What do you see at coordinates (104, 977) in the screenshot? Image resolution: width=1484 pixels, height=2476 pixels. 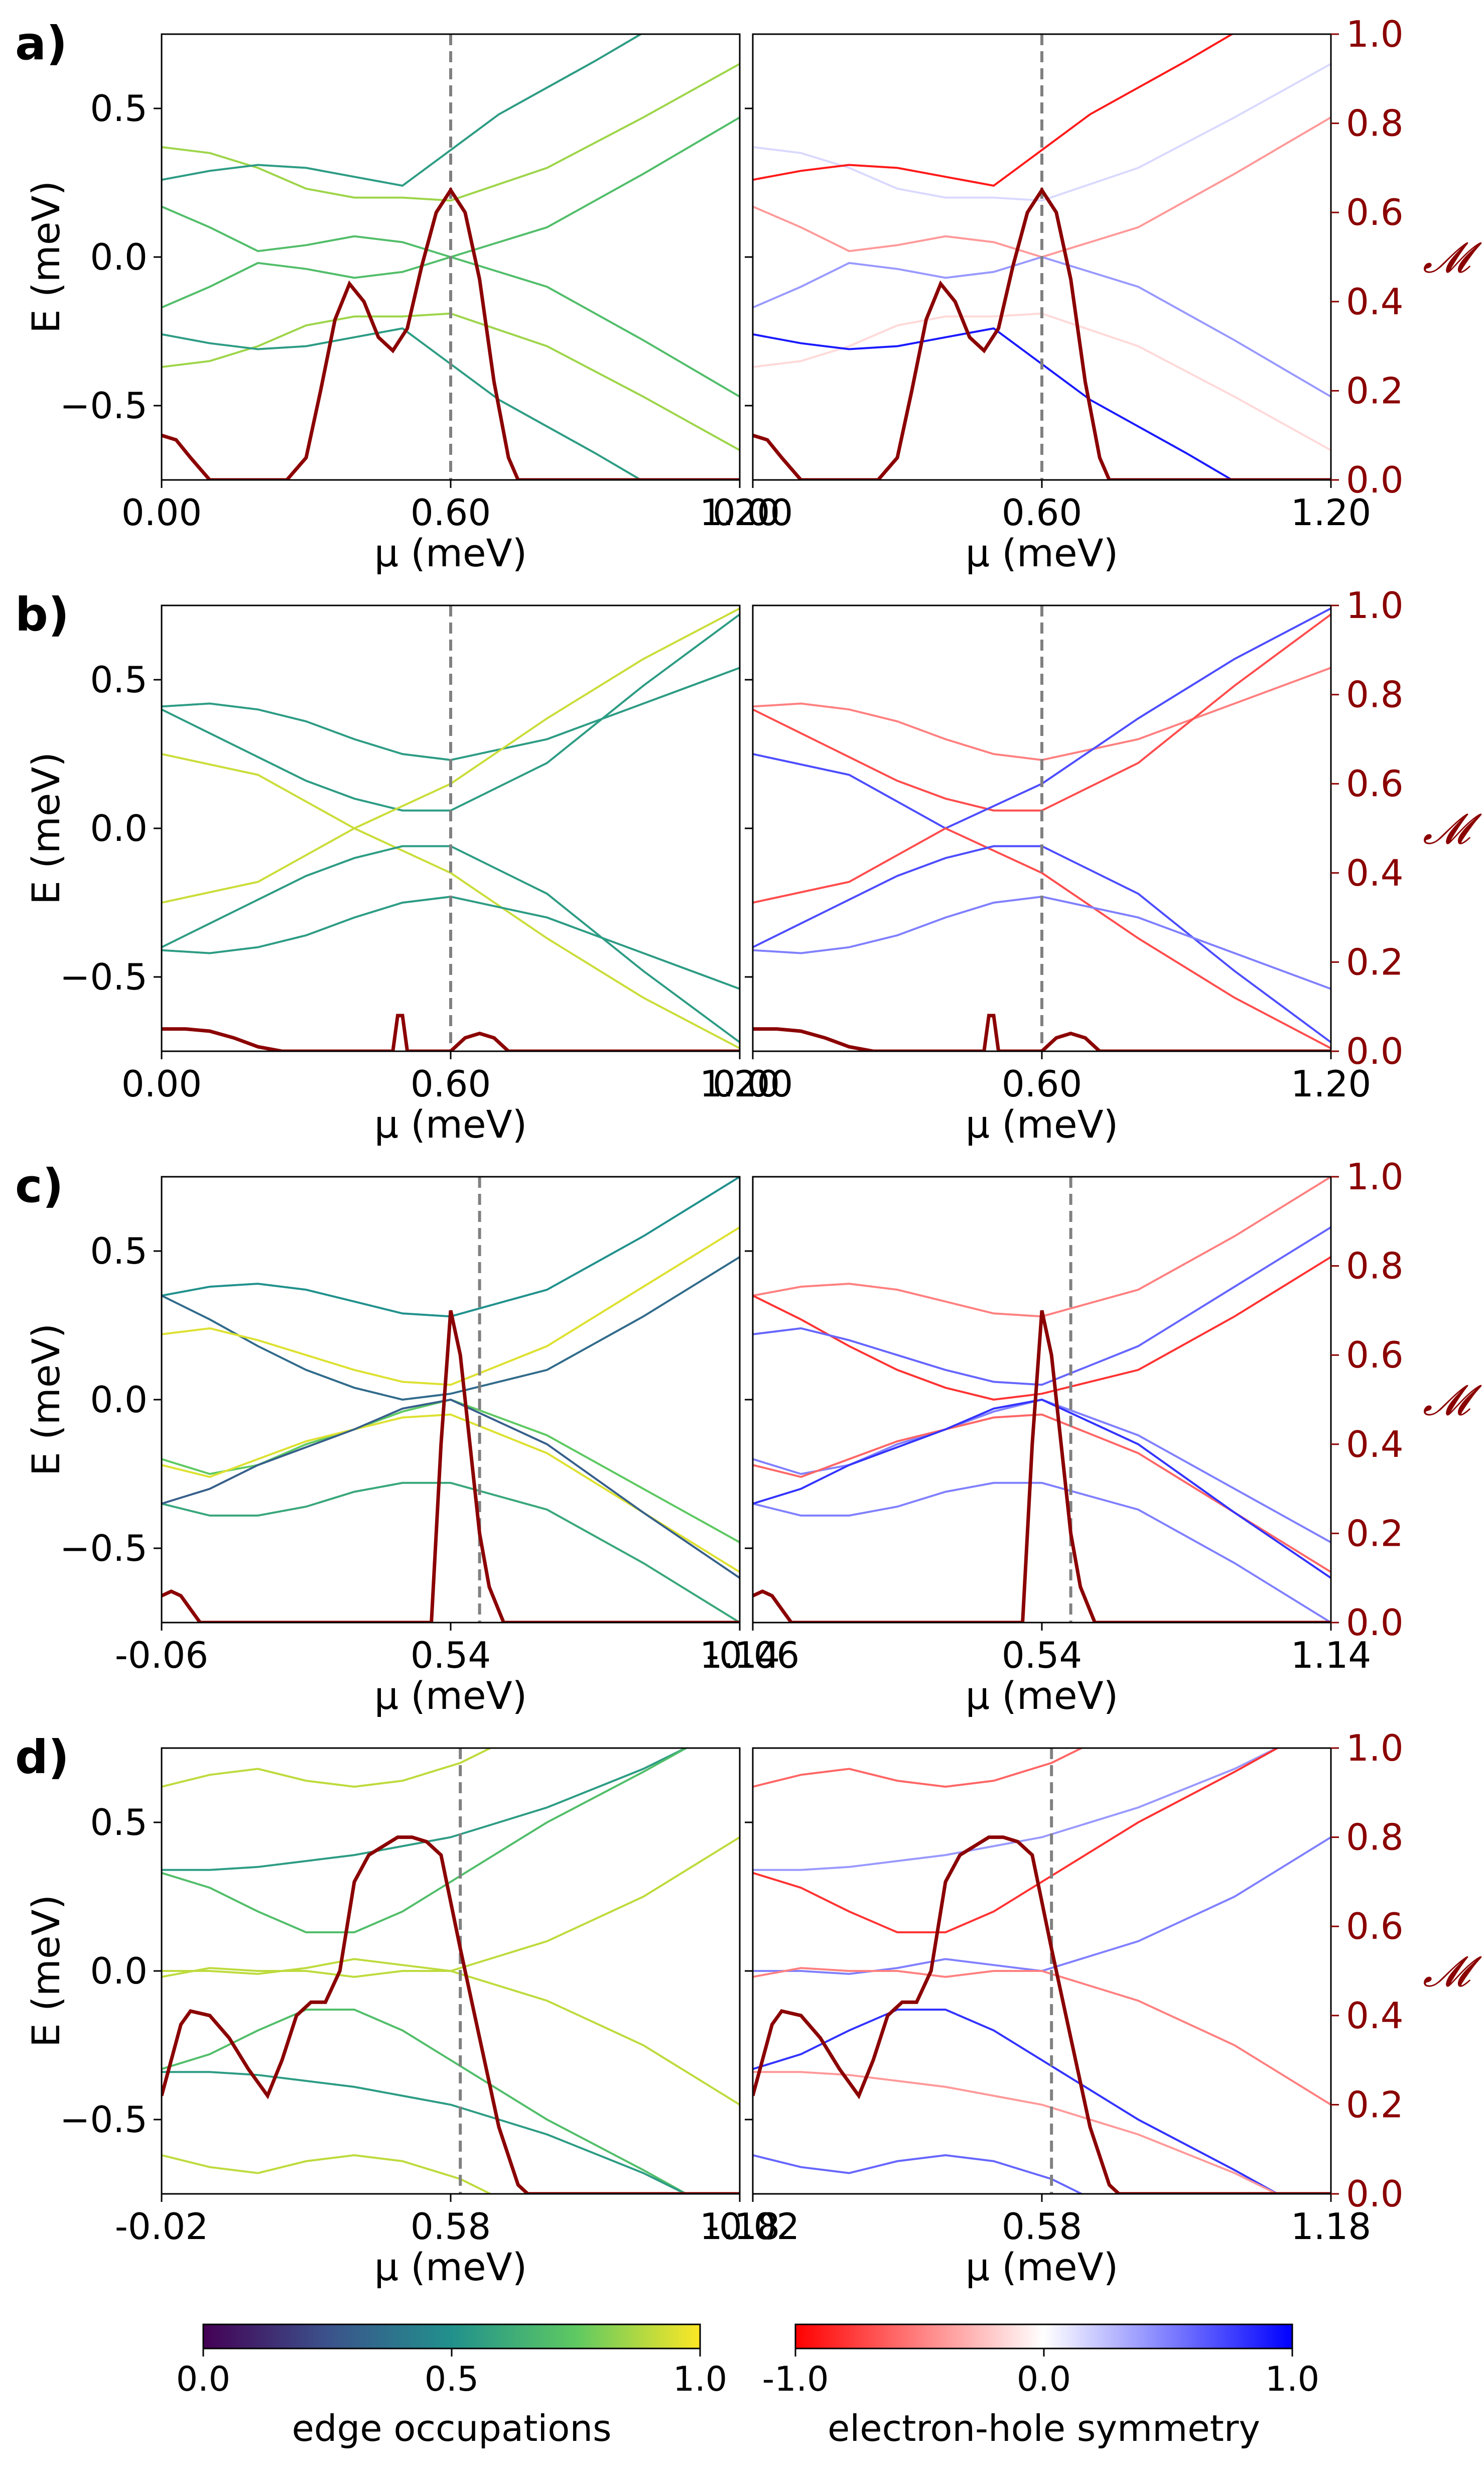 I see `y-tick-label: −0.5` at bounding box center [104, 977].